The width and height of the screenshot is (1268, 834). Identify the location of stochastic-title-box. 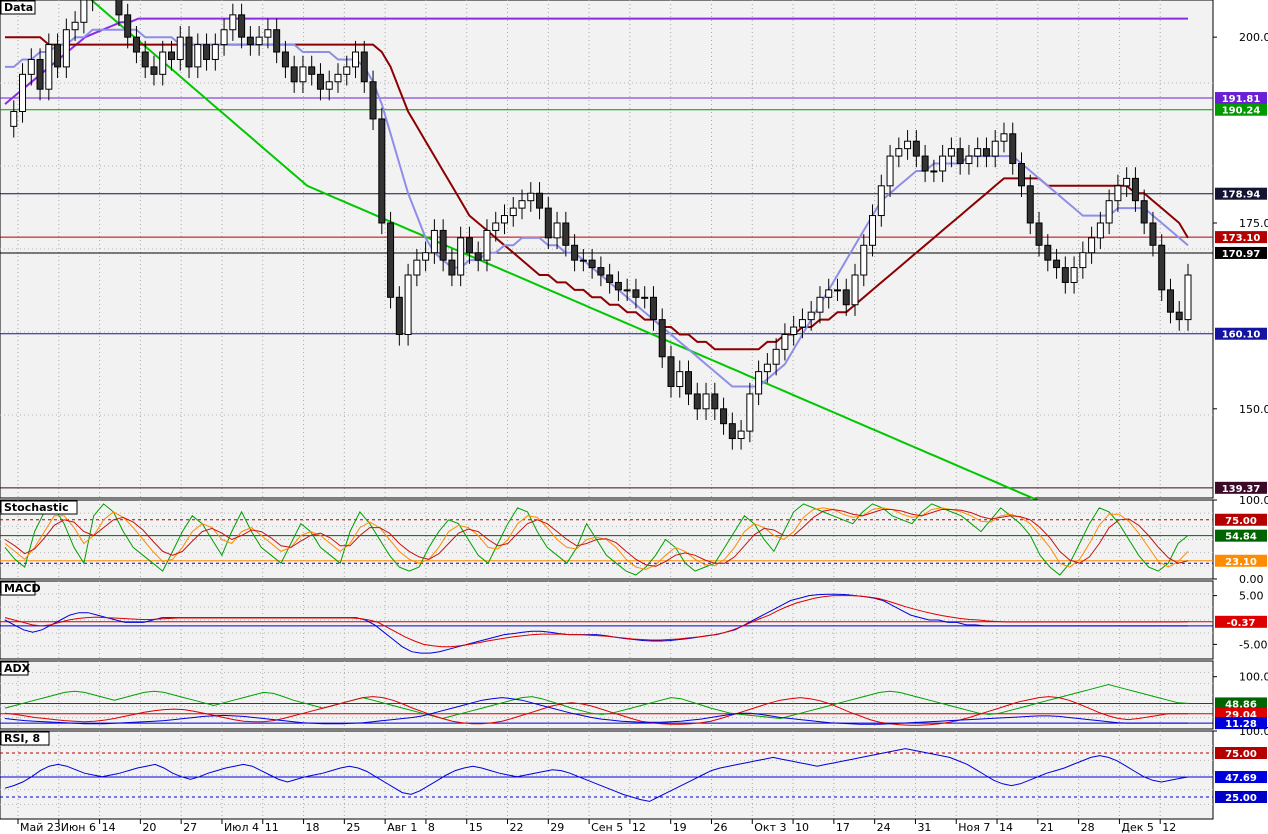
(39, 507).